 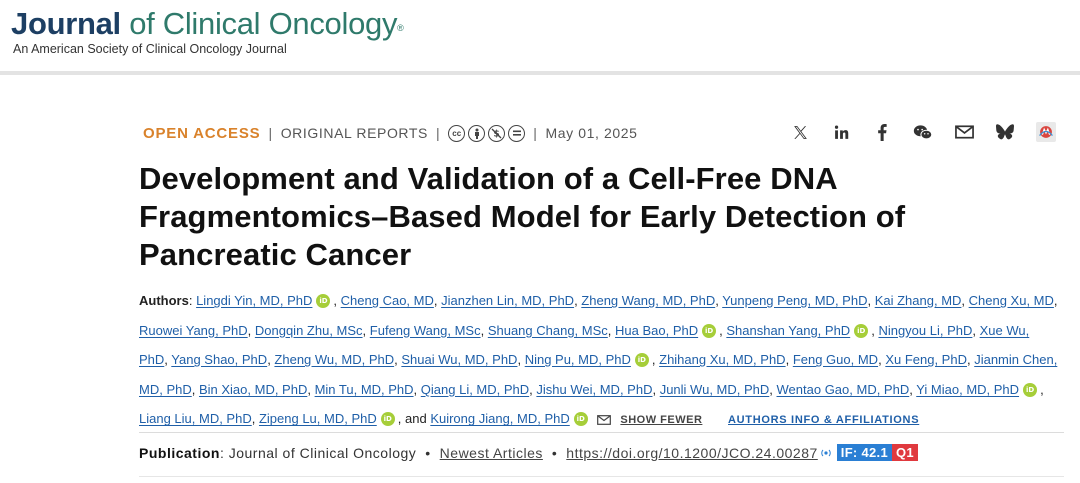 What do you see at coordinates (594, 389) in the screenshot?
I see `author-link: Jishu Wei, MD, PhD` at bounding box center [594, 389].